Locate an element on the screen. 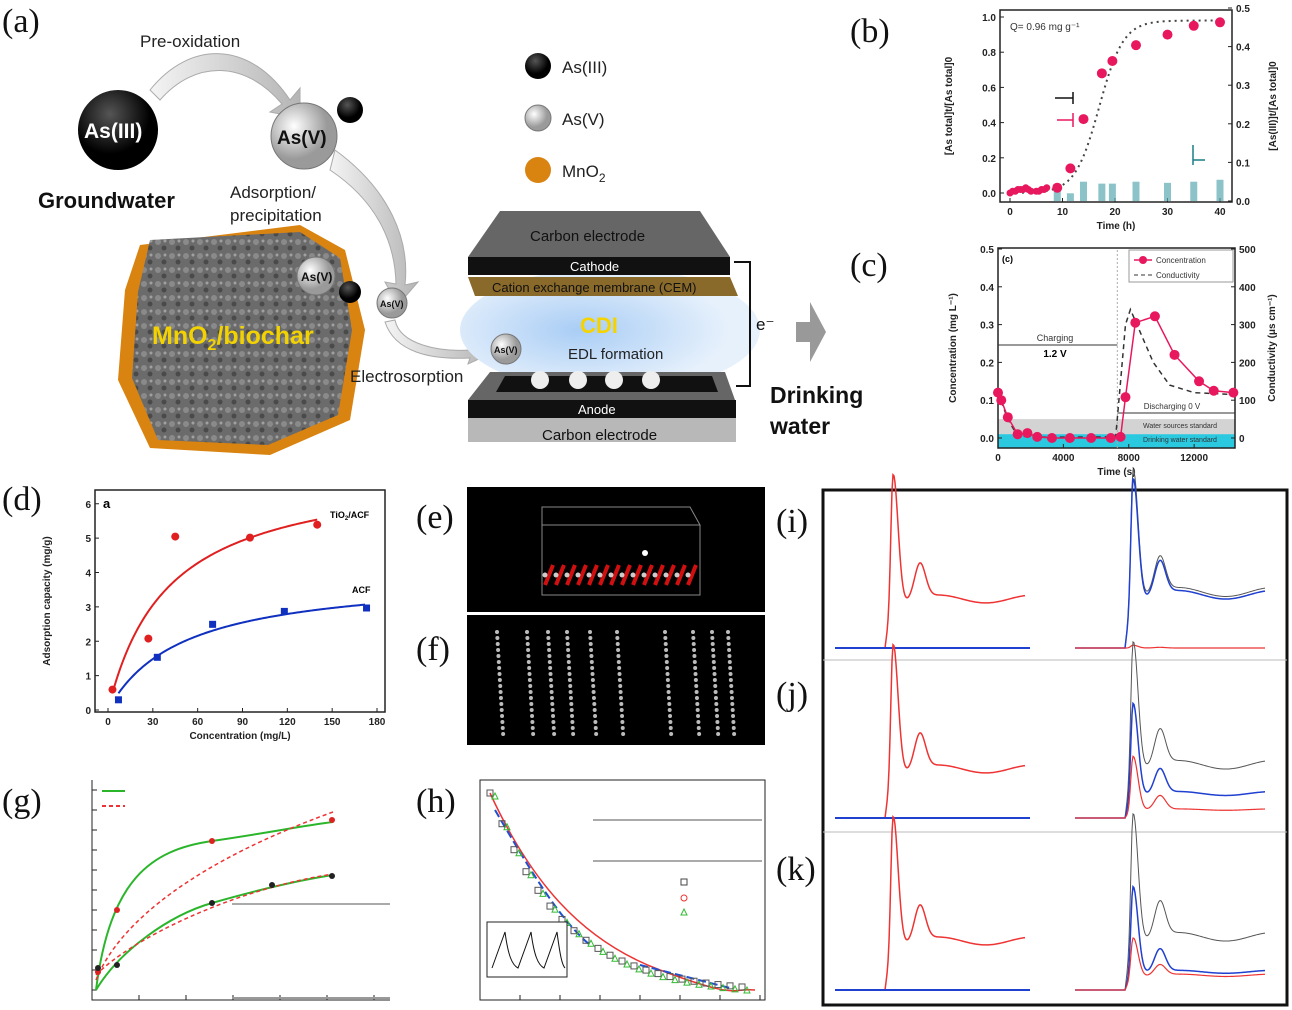  y-axis-label: Concentration (mg L⁻¹) is located at coordinates (953, 348).